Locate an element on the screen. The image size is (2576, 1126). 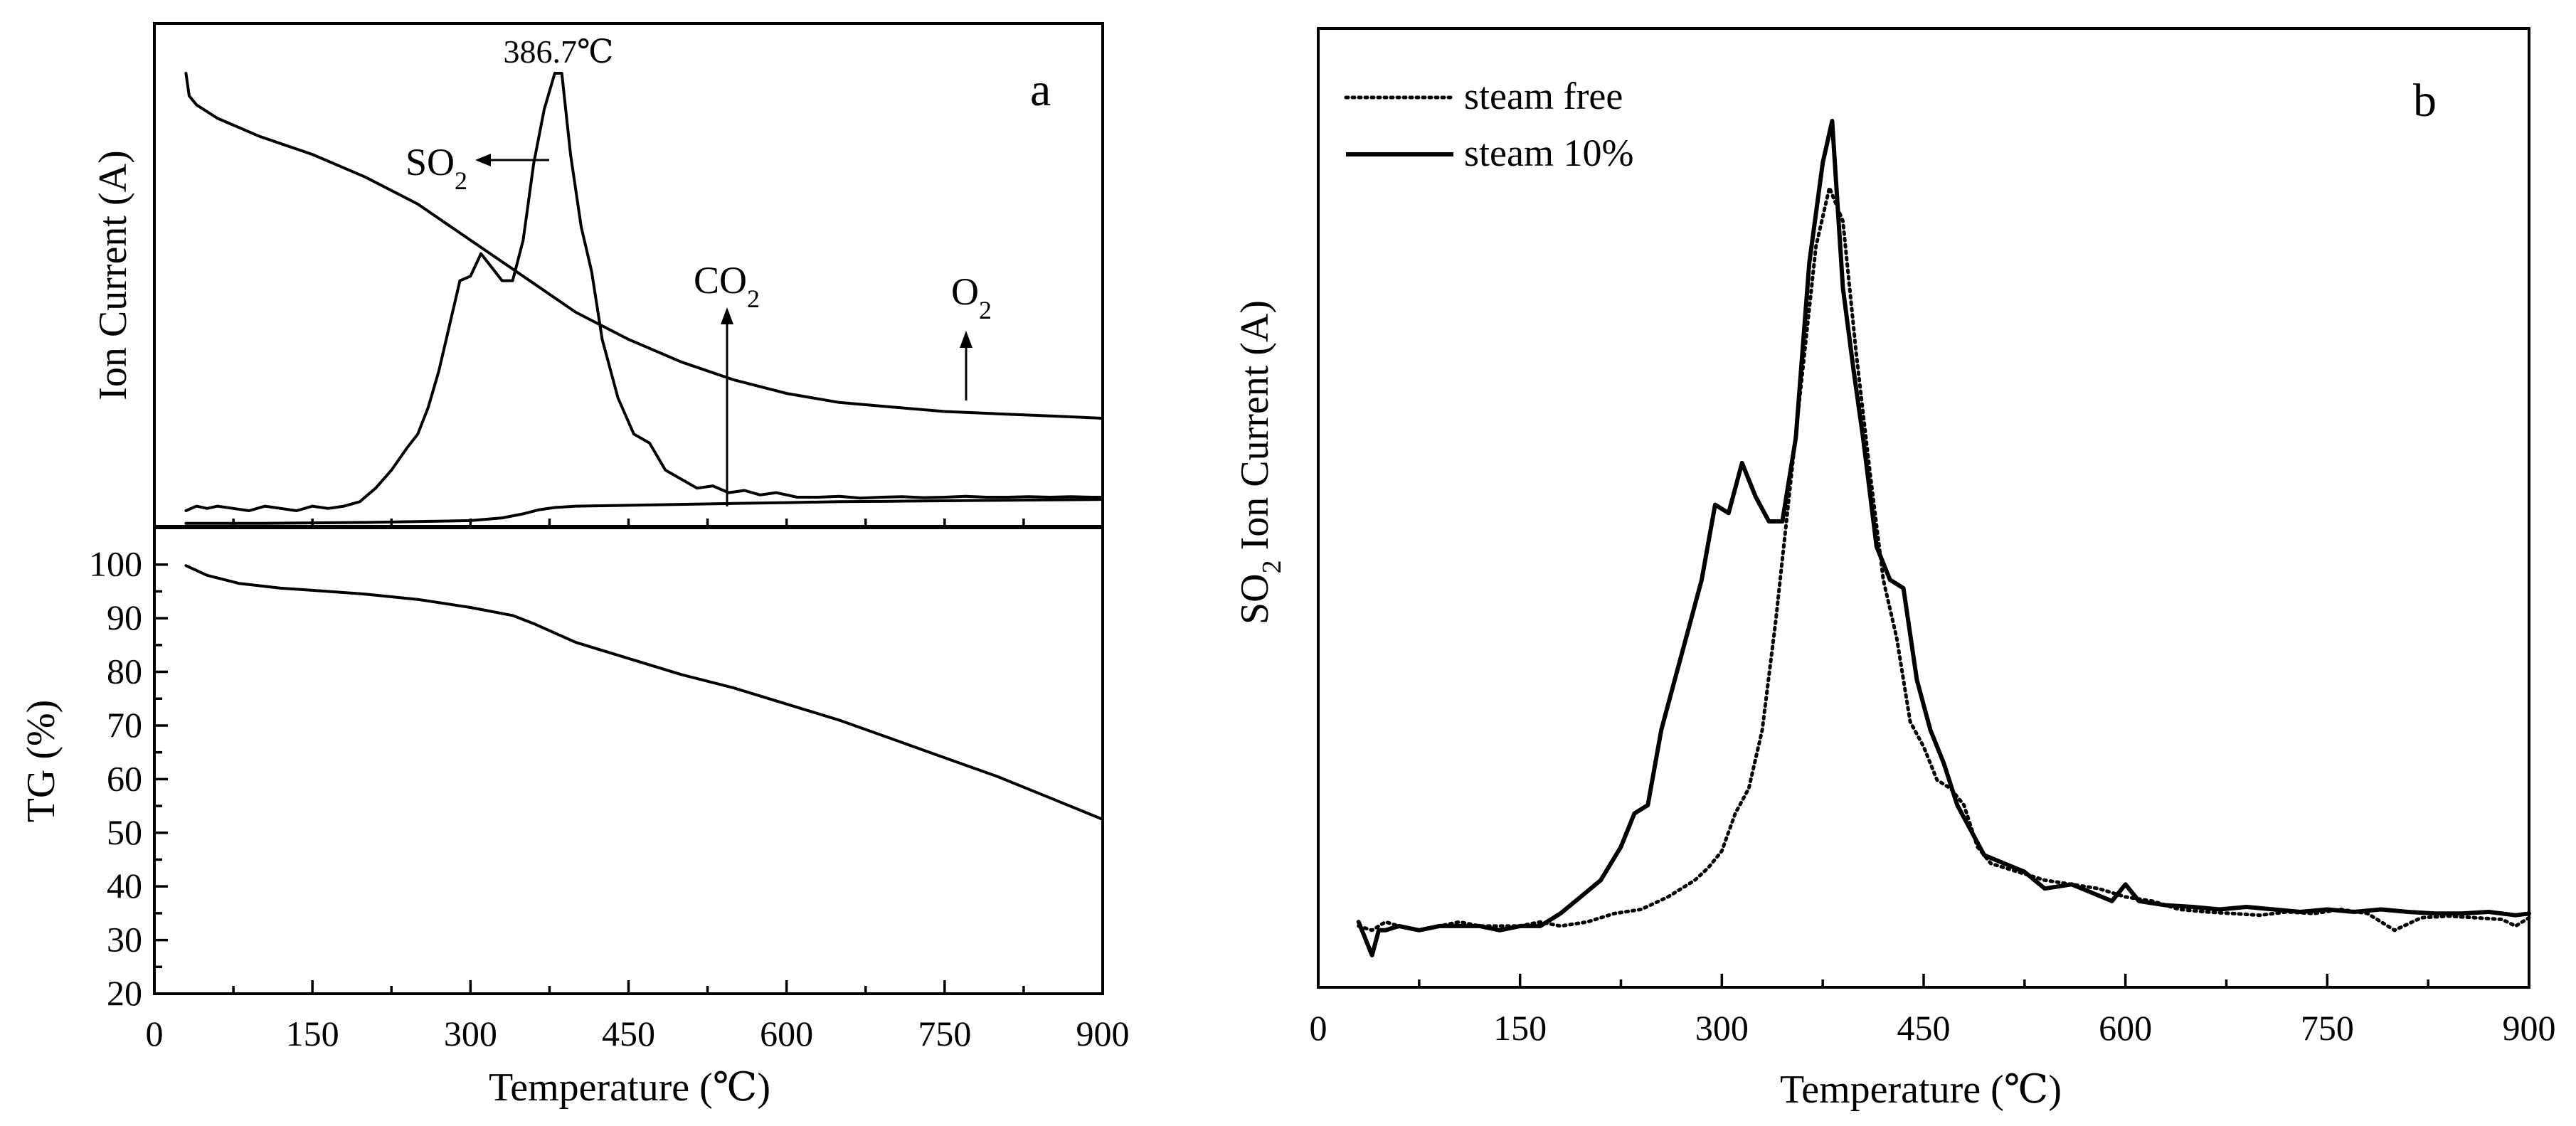
co2-arrow-head is located at coordinates (727, 315).